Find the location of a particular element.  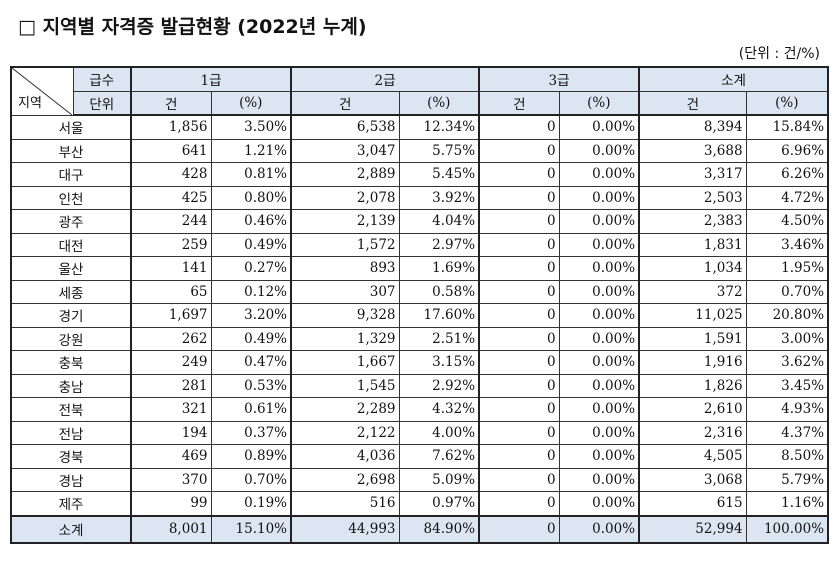

subtotal-percent-cell: 4.93% is located at coordinates (787, 409).